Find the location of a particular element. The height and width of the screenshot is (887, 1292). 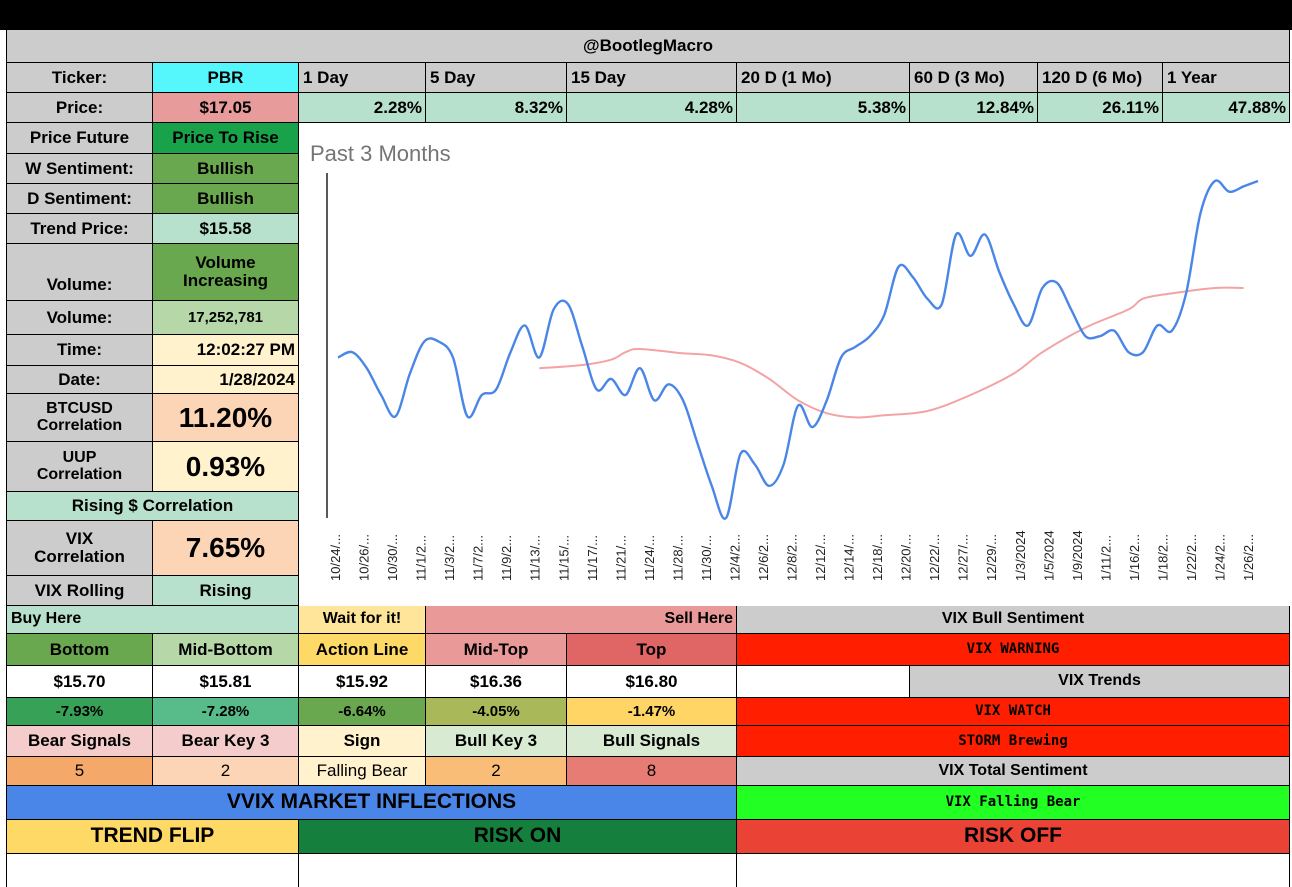

period-value-5d: 8.32% is located at coordinates (496, 108).